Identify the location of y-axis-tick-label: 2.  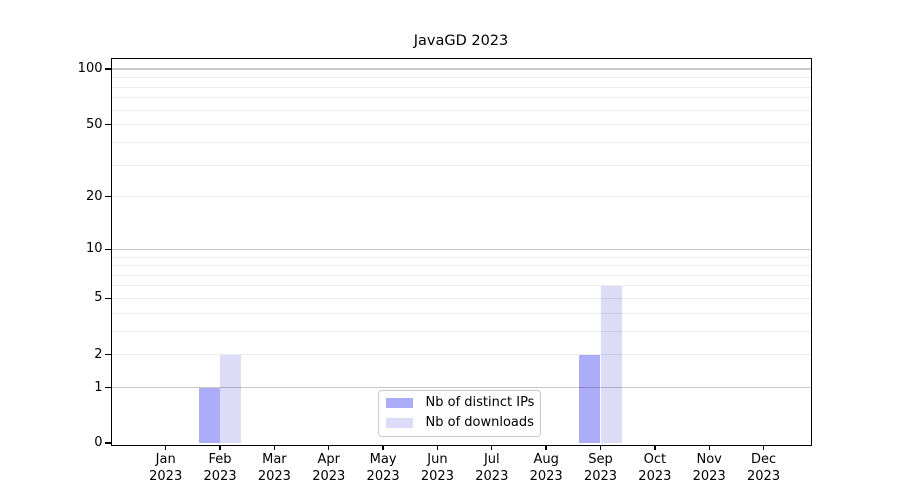
(98, 354).